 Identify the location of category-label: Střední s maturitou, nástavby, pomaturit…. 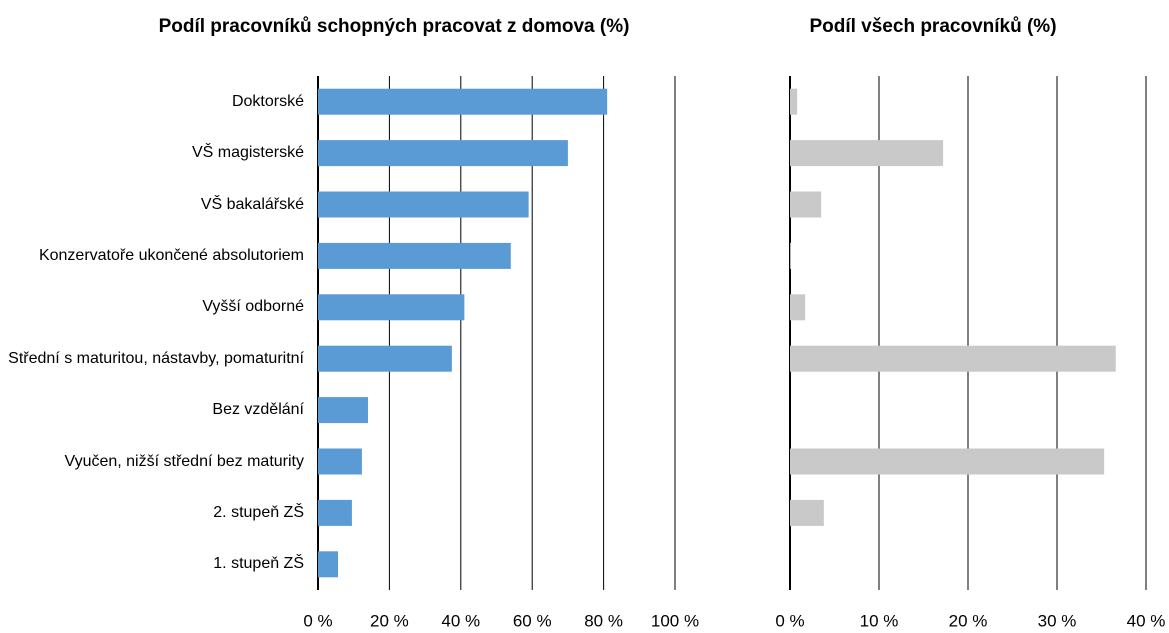
(156, 358).